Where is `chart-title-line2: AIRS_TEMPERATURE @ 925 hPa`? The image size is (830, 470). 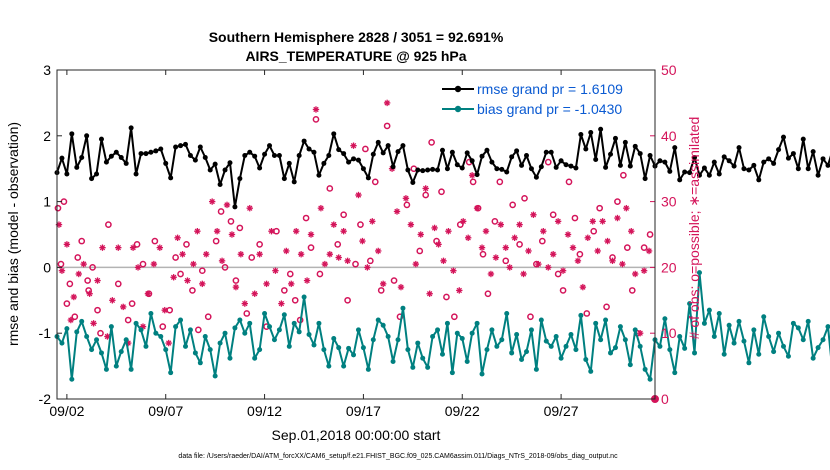
chart-title-line2: AIRS_TEMPERATURE @ 925 hPa is located at coordinates (355, 56).